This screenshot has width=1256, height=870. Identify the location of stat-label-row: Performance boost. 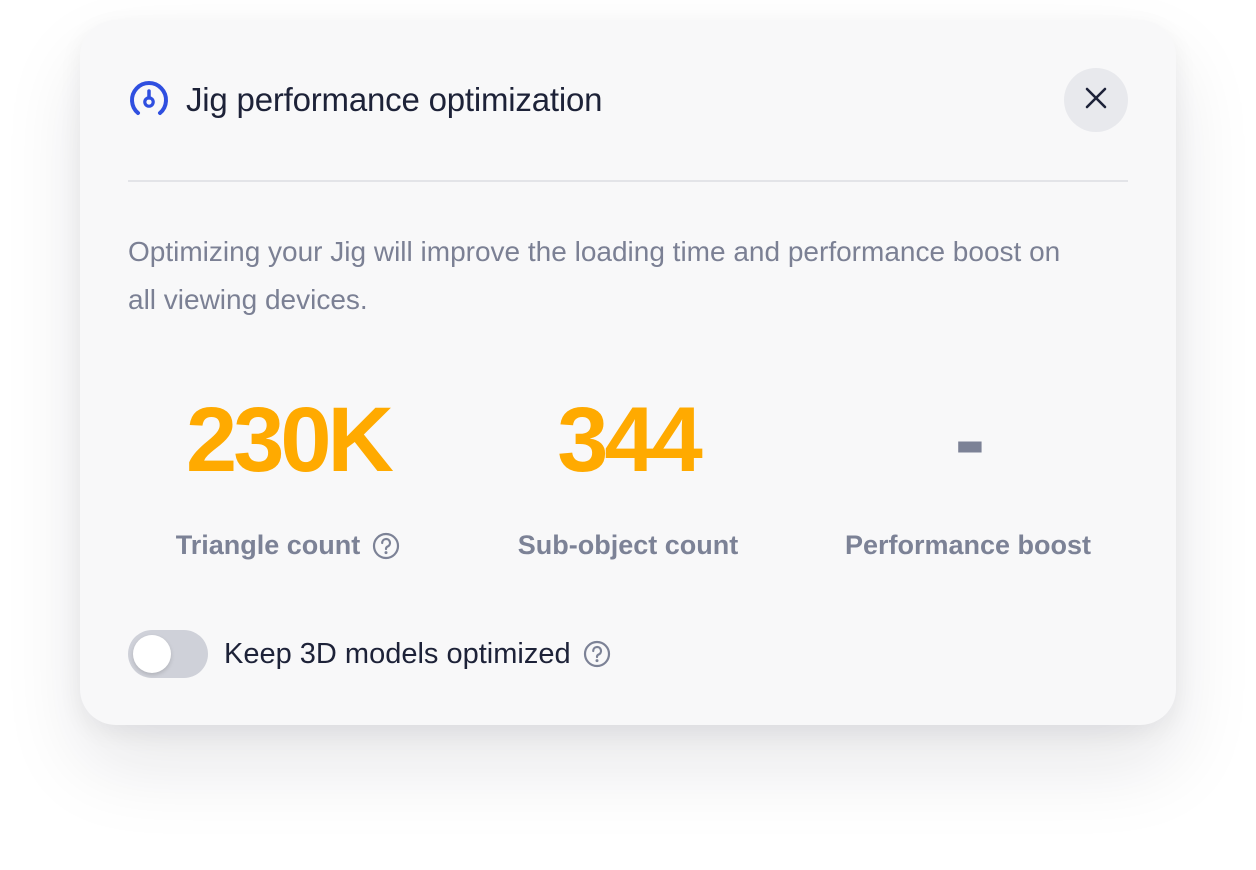
(968, 545).